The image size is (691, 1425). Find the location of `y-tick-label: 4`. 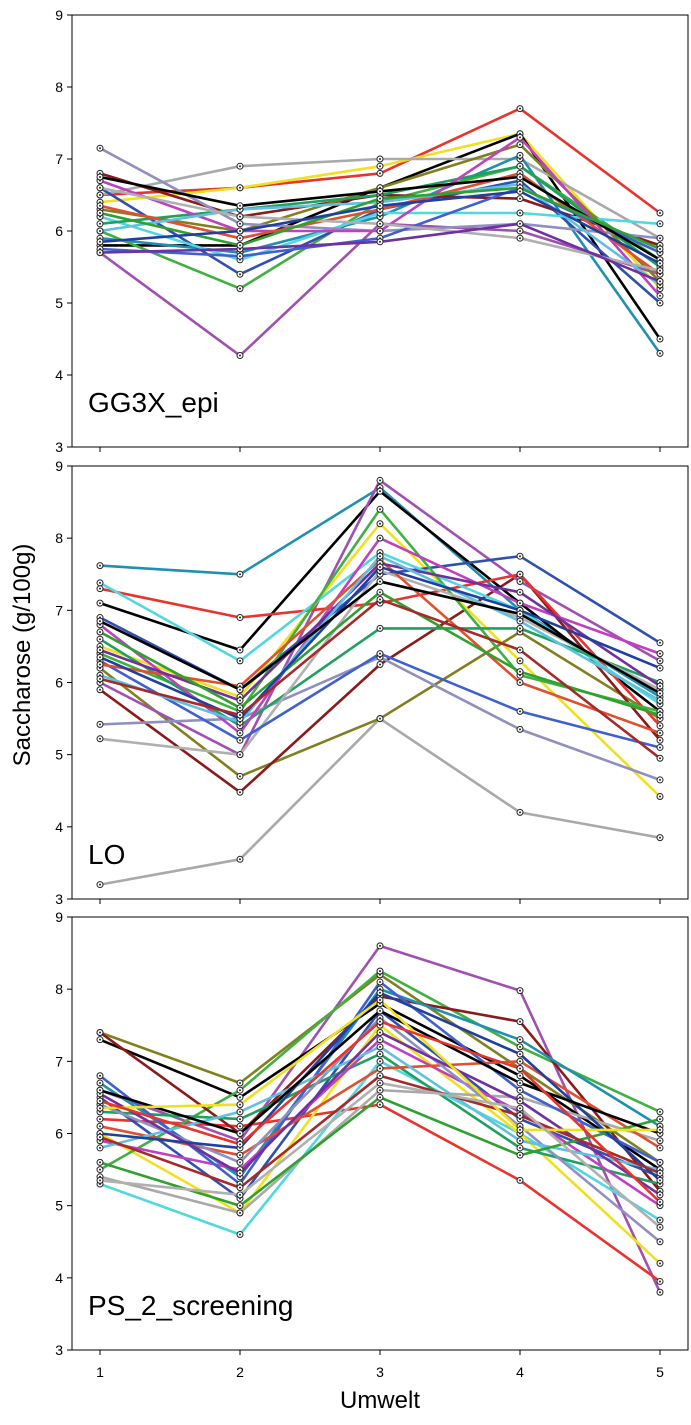

y-tick-label: 4 is located at coordinates (59, 1278).